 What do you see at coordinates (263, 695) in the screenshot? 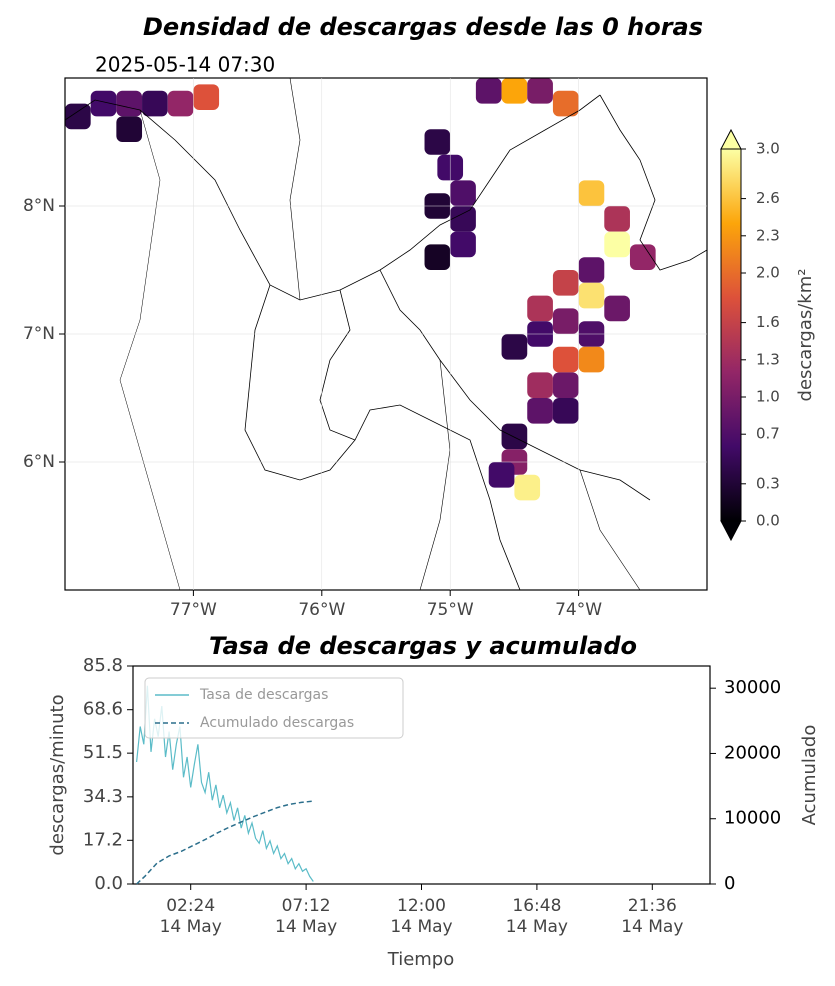
I see `legend-label: Tasa de descargas` at bounding box center [263, 695].